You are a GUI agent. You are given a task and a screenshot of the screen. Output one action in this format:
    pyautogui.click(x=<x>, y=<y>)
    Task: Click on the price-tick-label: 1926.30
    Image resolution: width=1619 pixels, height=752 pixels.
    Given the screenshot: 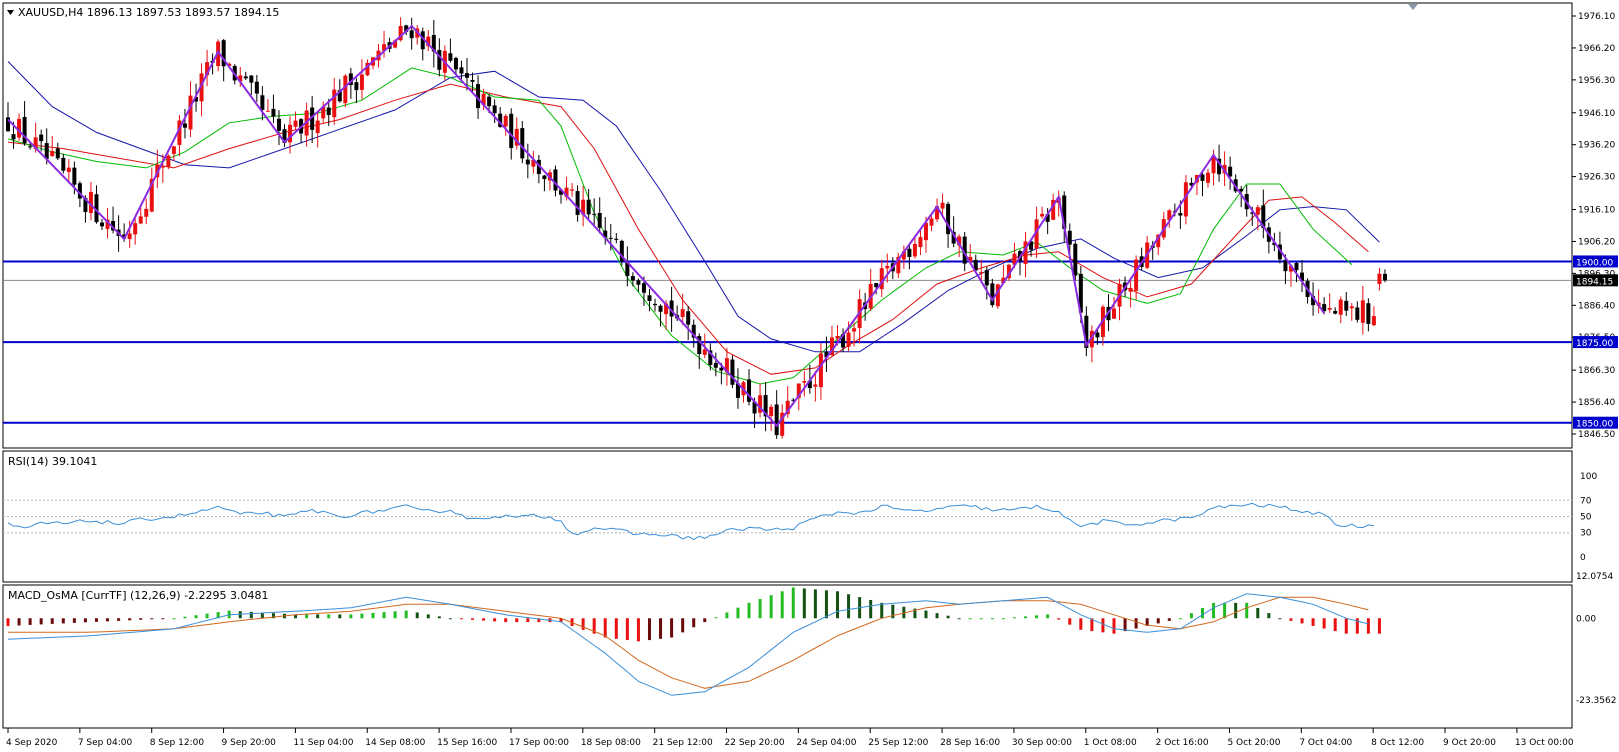 What is the action you would take?
    pyautogui.click(x=1596, y=178)
    